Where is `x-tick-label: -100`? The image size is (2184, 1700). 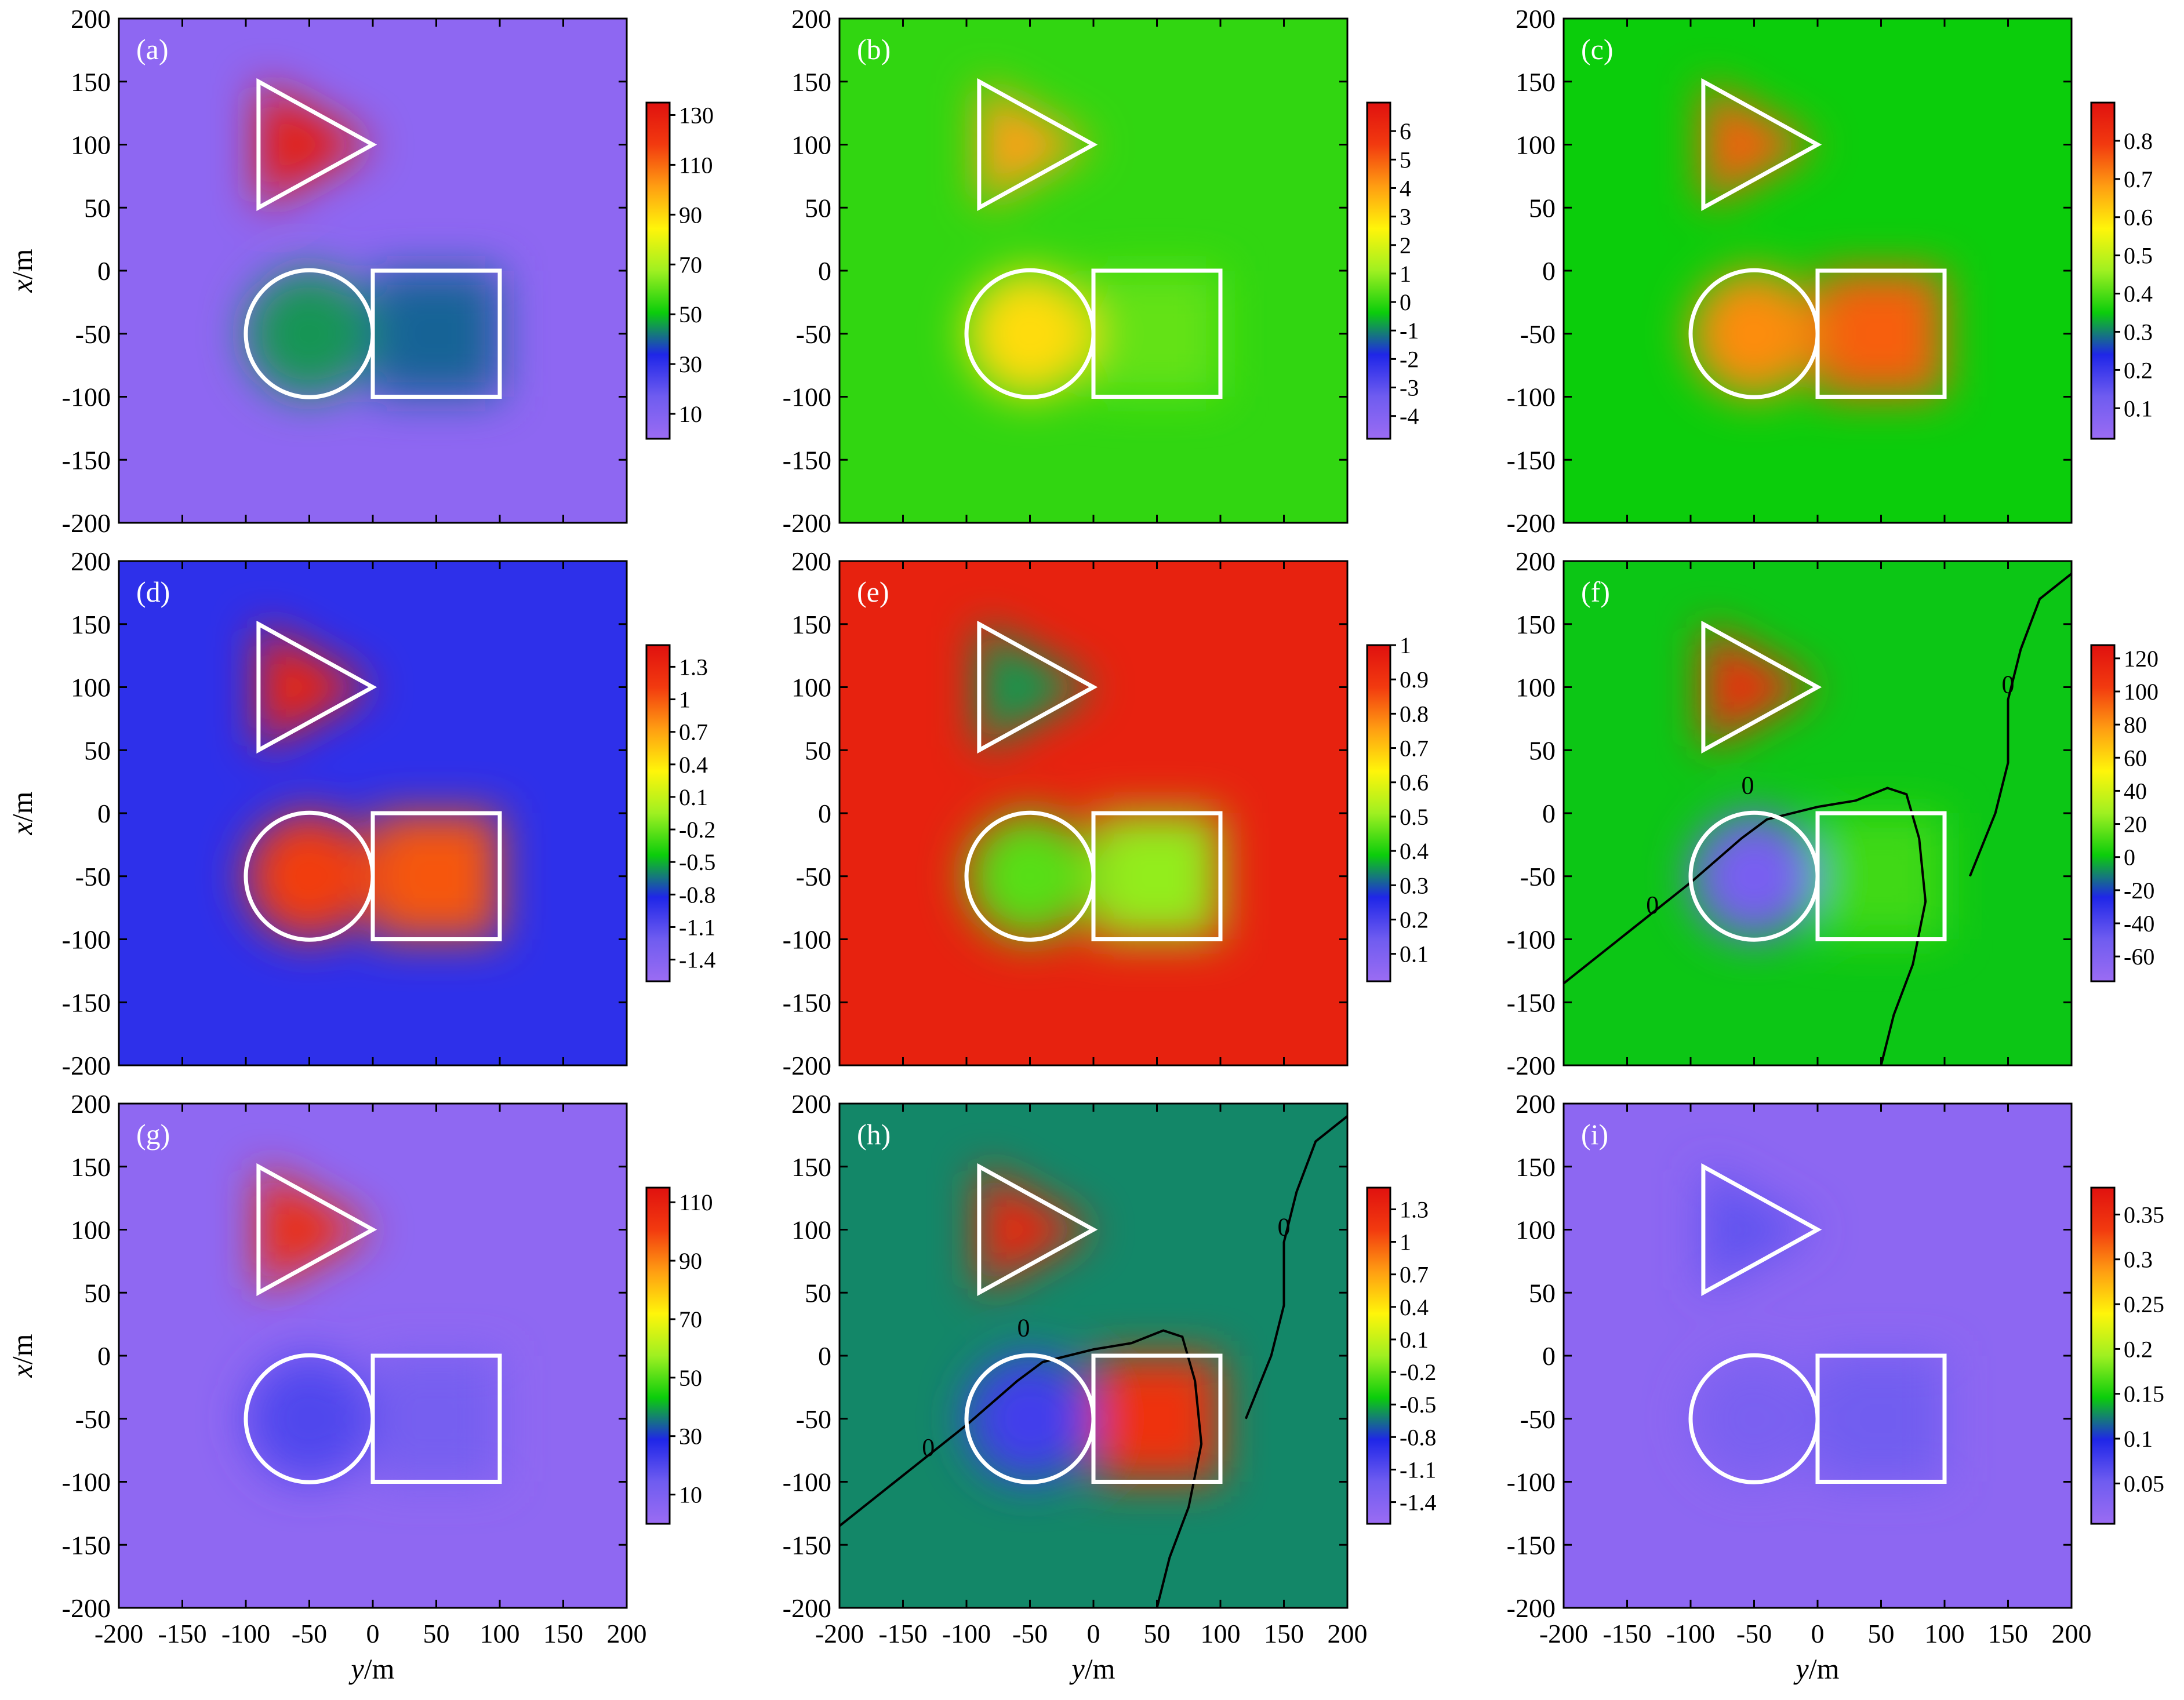 x-tick-label: -100 is located at coordinates (966, 1633).